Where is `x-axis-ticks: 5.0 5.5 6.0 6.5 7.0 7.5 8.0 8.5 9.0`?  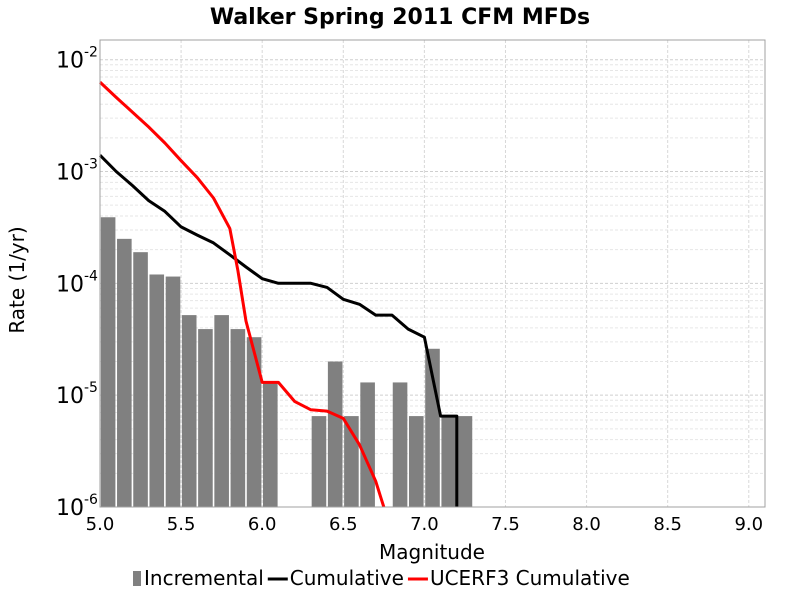
x-axis-ticks: 5.0 5.5 6.0 6.5 7.0 7.5 8.0 8.5 9.0 is located at coordinates (424, 524).